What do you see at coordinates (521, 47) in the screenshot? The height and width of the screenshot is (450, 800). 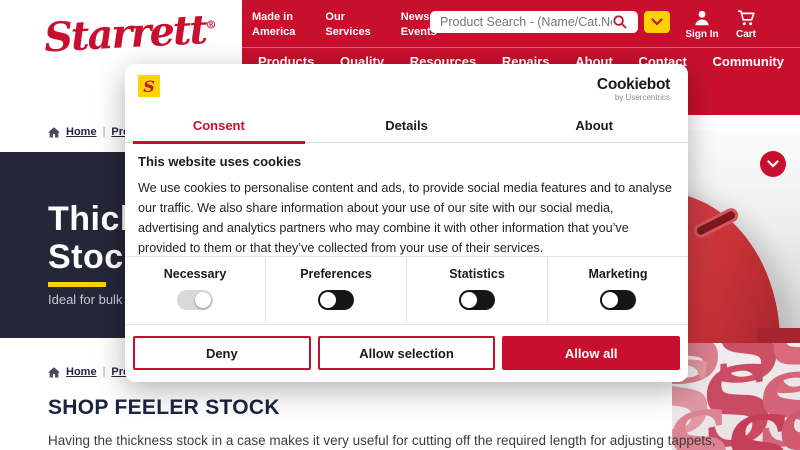 I see `header-divider` at bounding box center [521, 47].